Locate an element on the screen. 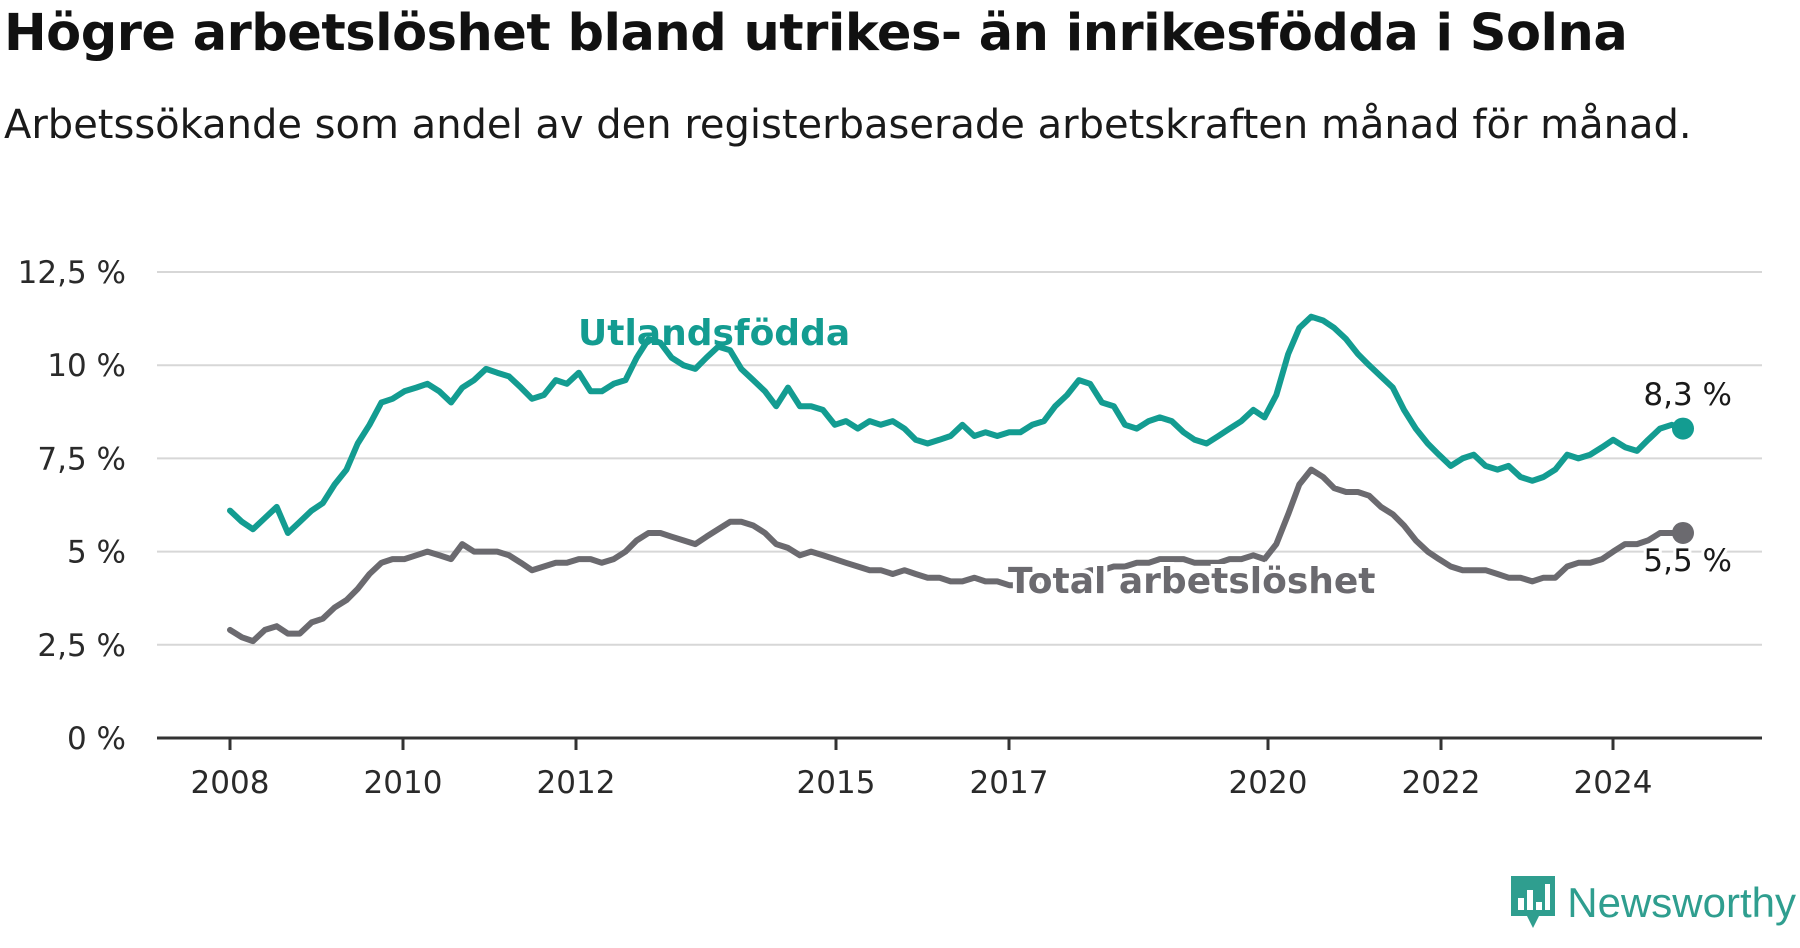 The width and height of the screenshot is (1800, 948). y-tick-label: 5 % is located at coordinates (96, 553).